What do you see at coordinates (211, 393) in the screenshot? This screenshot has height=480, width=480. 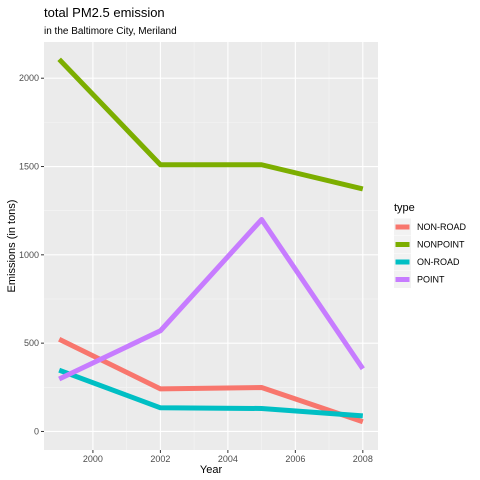 I see `series-line-on-road` at bounding box center [211, 393].